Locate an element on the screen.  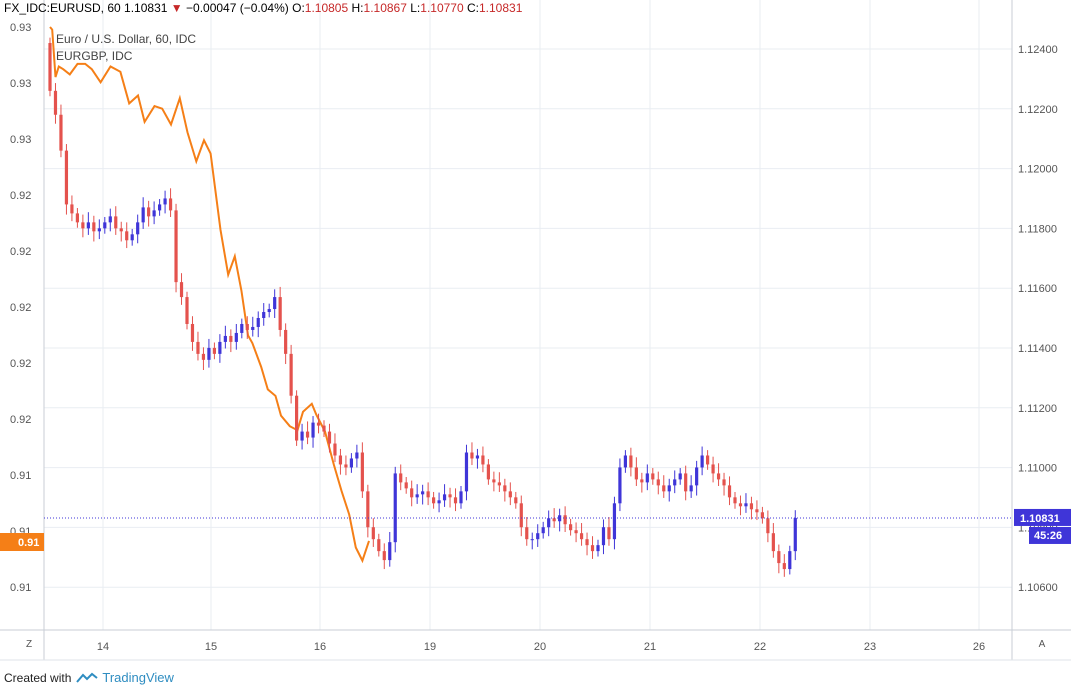
countdown-label: 45:26 is located at coordinates (1048, 536).